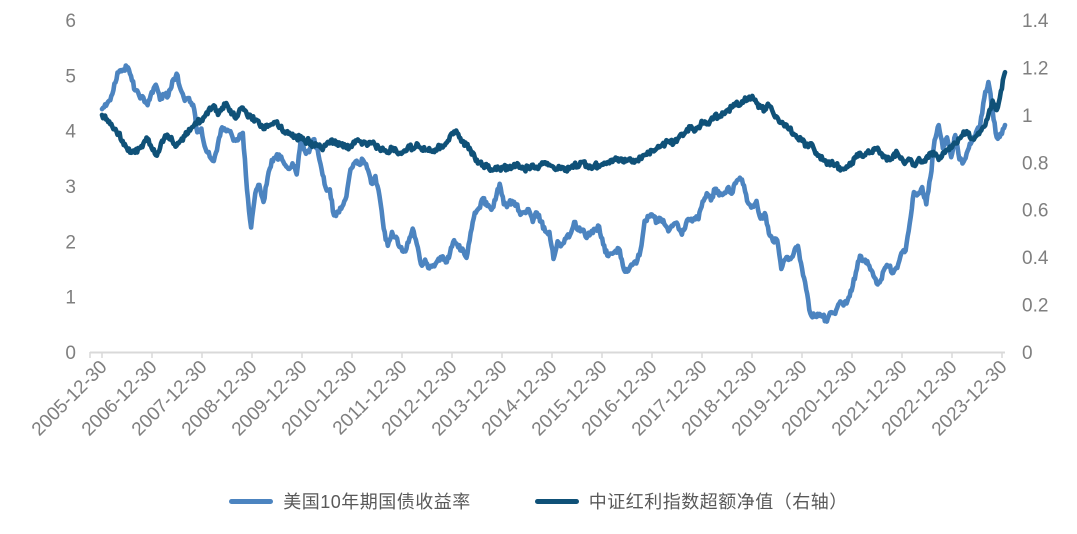 The width and height of the screenshot is (1077, 534). What do you see at coordinates (1035, 306) in the screenshot?
I see `right-axis-tick-label: 0.2` at bounding box center [1035, 306].